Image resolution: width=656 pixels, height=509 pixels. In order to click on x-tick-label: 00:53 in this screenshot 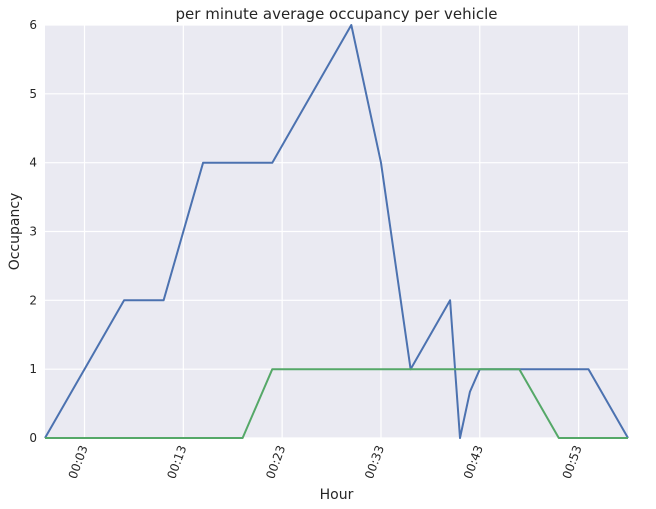, I will do `click(572, 461)`.